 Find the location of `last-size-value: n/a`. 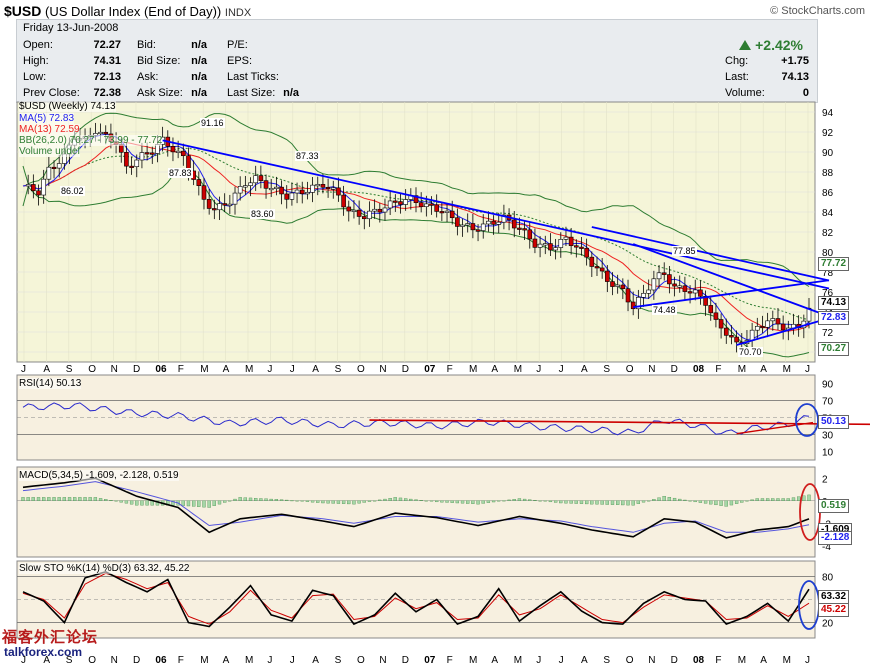

last-size-value: n/a is located at coordinates (291, 93).